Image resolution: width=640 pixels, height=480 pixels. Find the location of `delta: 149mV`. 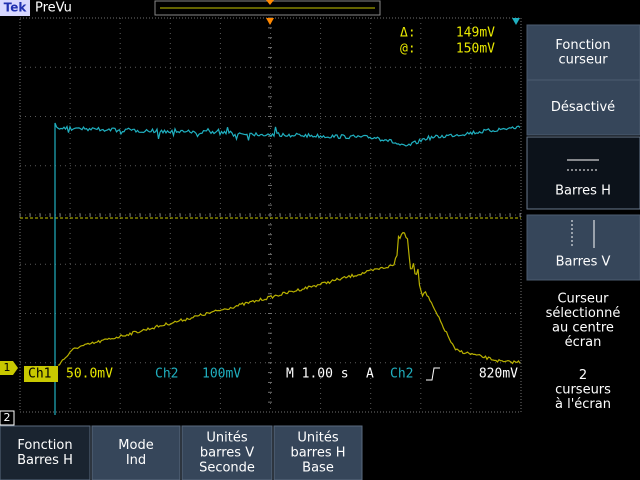

delta: 149mV is located at coordinates (475, 33).